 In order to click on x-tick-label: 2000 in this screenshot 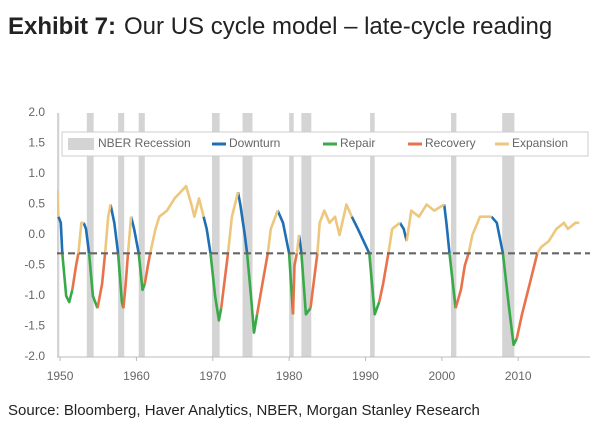, I will do `click(442, 376)`.